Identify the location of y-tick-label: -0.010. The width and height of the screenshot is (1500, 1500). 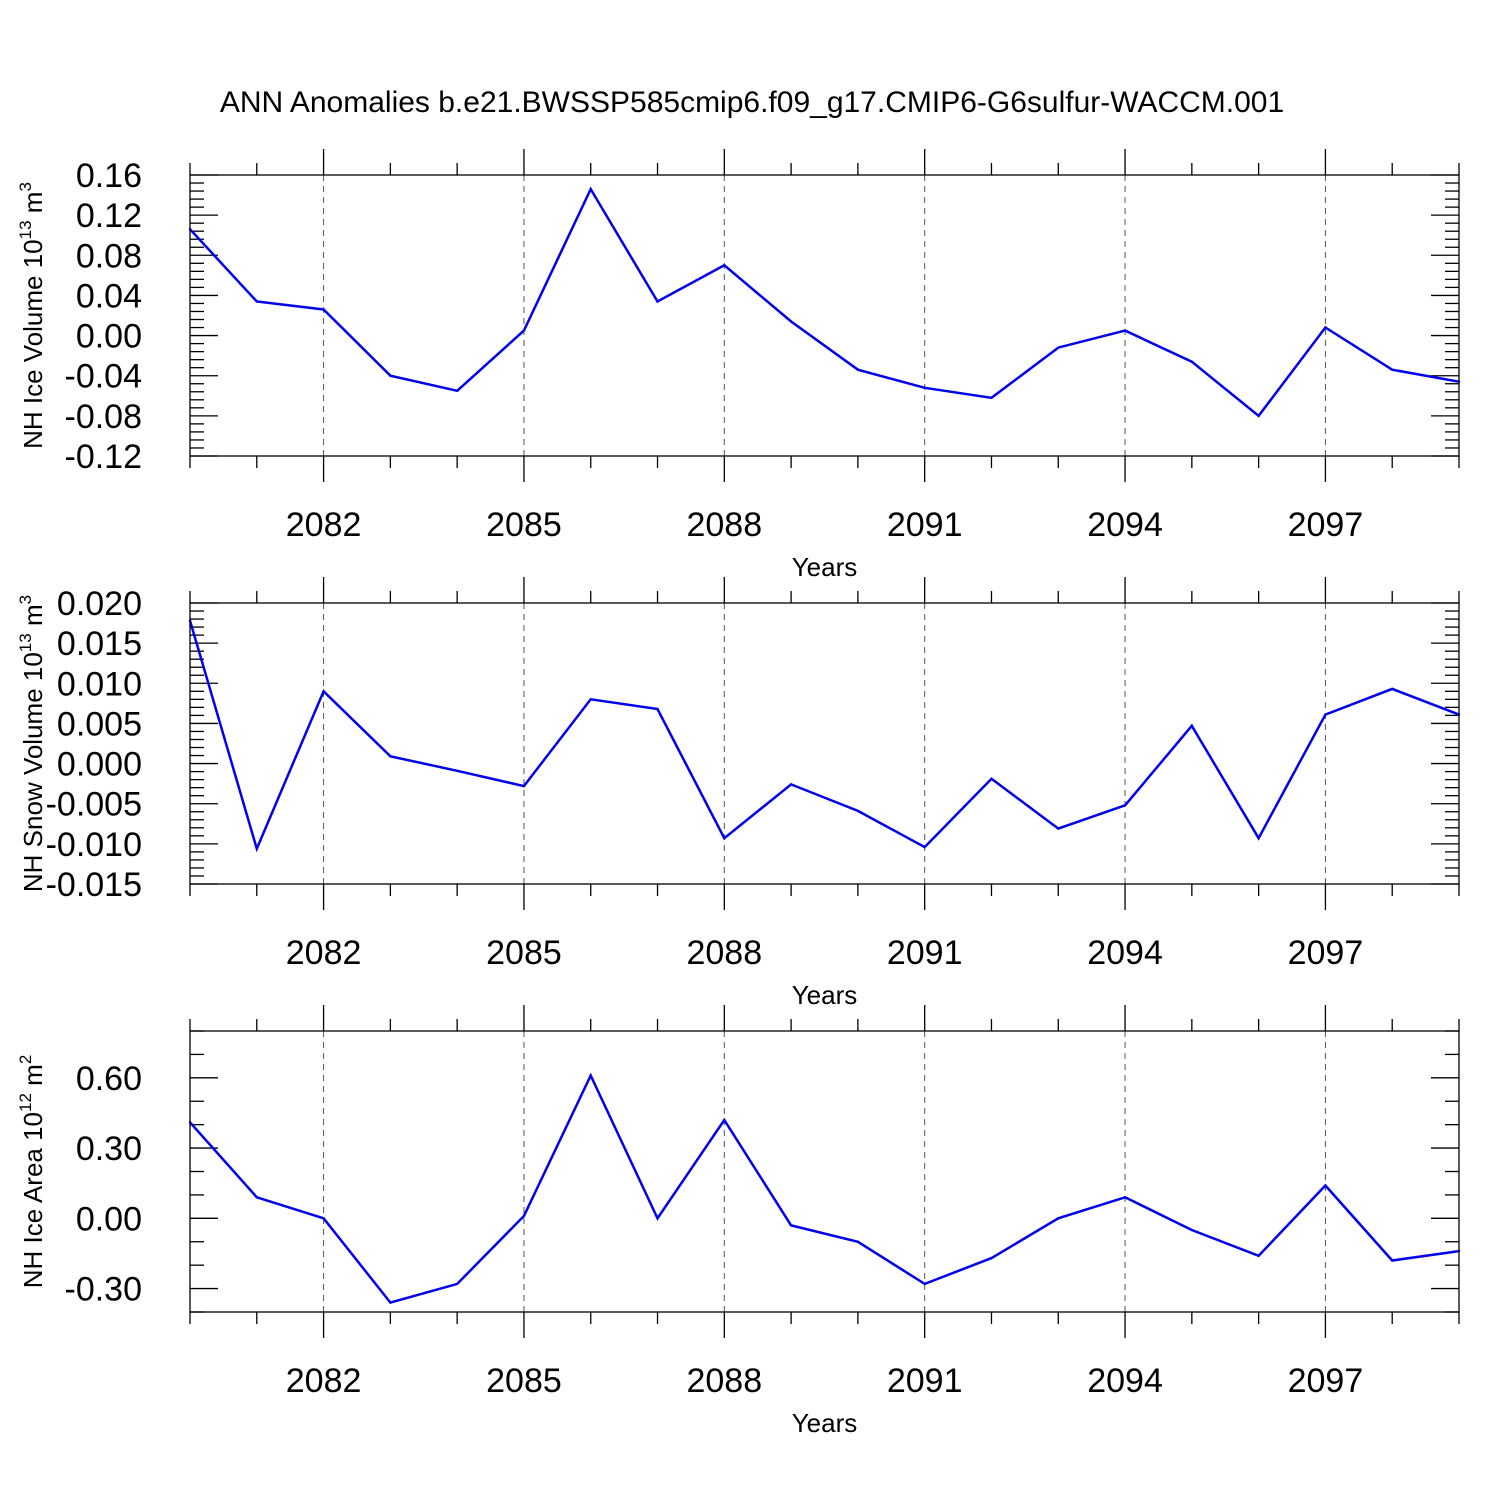
(94, 845).